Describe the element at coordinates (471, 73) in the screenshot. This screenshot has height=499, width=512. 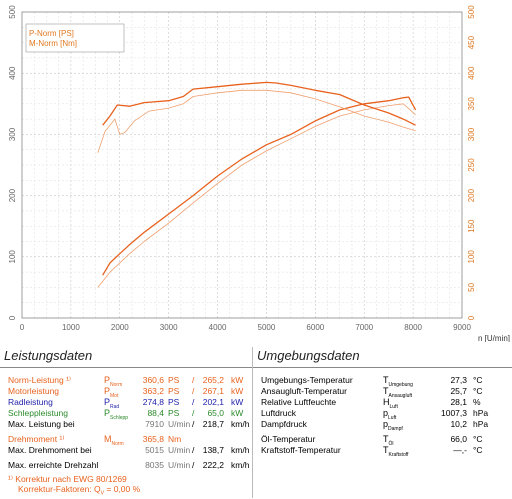
I see `y2-tick-label: 400` at that location.